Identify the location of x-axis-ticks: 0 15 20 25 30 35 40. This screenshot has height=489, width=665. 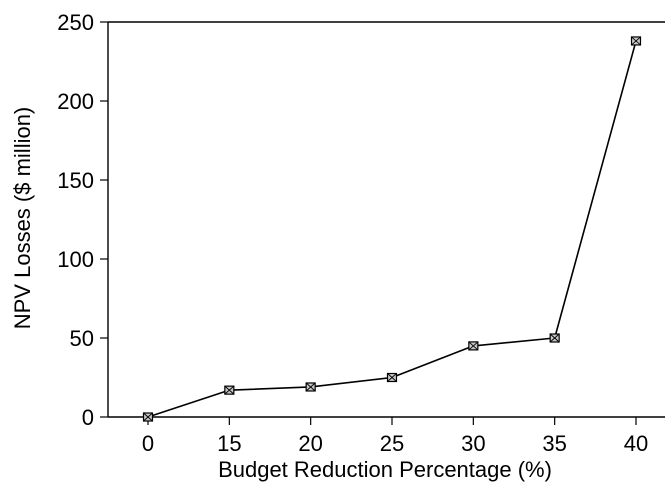
(395, 436).